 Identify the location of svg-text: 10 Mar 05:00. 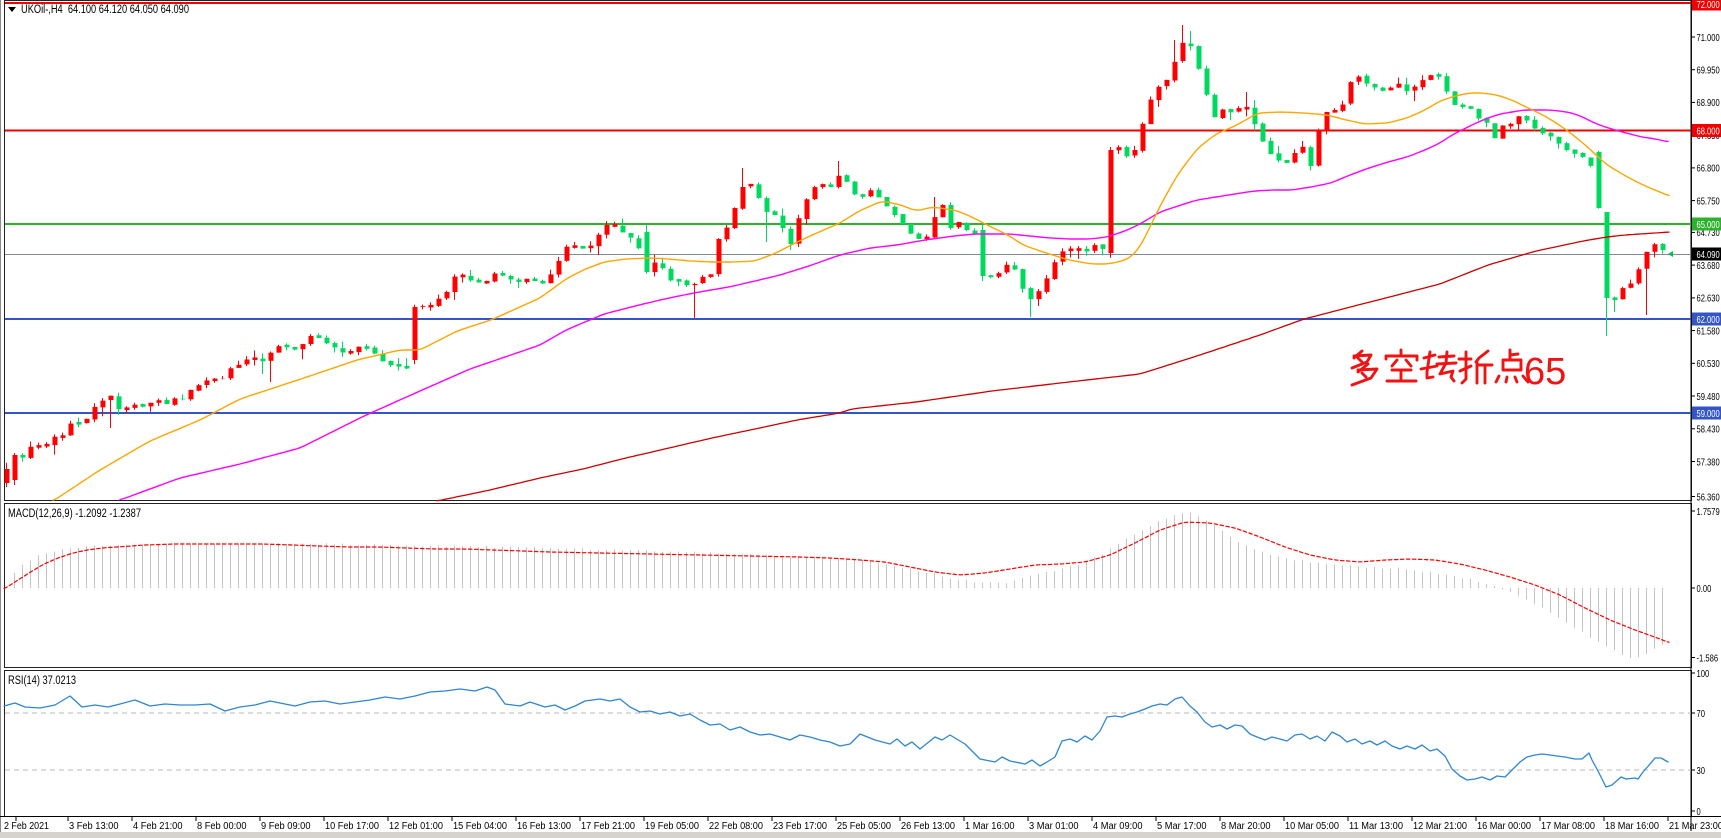
(1312, 826).